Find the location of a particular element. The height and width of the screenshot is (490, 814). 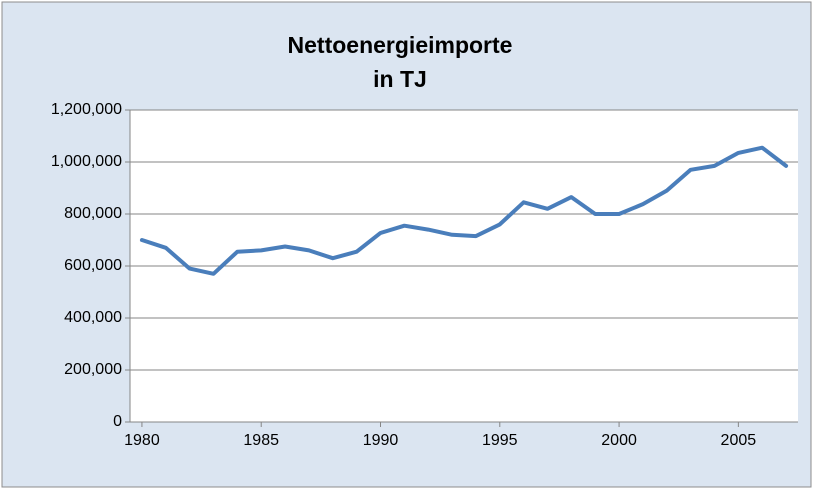

x-tick-label: 2000 is located at coordinates (619, 440).